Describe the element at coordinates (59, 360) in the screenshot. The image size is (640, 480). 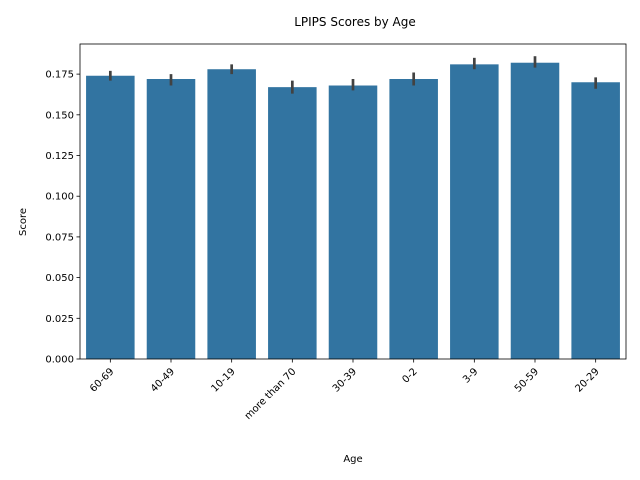
I see `y-tick-label: 0.000` at that location.